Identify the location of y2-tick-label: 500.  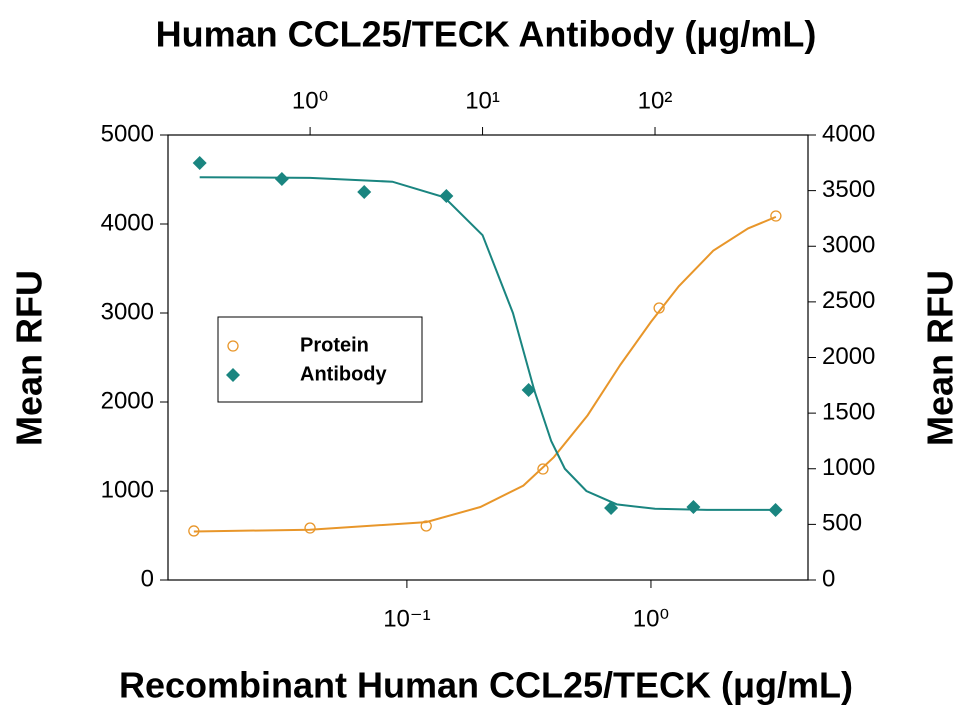
(842, 523).